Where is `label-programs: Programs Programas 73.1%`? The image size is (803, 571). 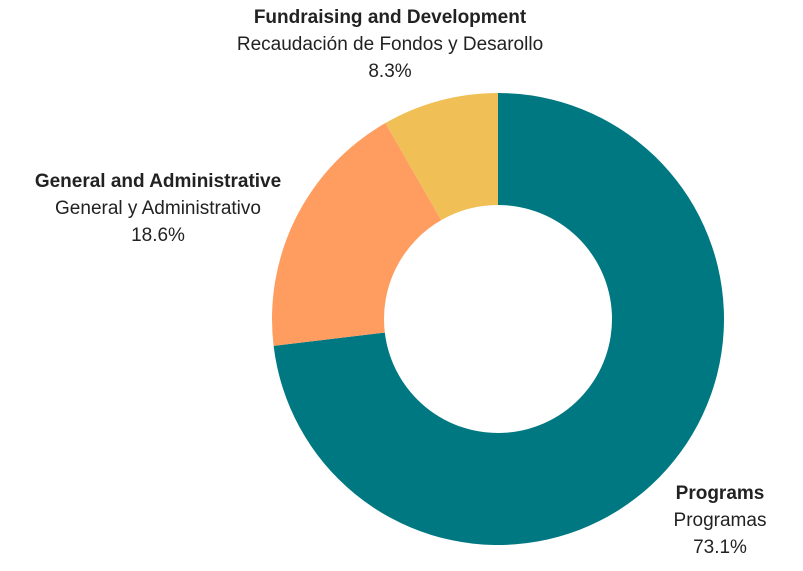
label-programs: Programs Programas 73.1% is located at coordinates (720, 520).